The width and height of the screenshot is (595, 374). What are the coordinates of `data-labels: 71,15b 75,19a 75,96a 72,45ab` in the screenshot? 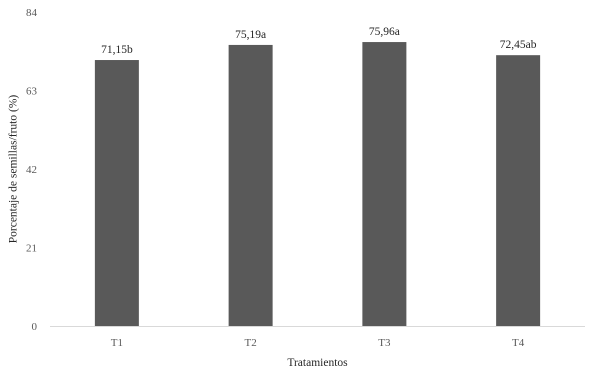 It's located at (319, 41).